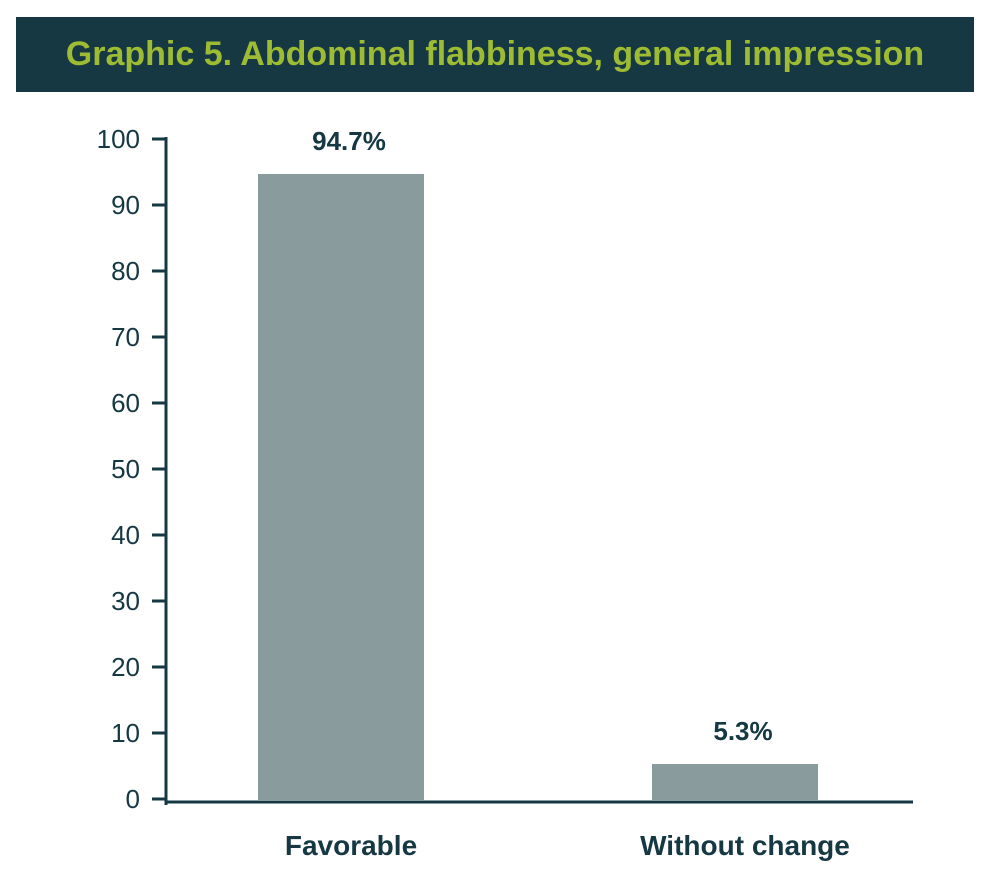 This screenshot has height=889, width=993. I want to click on y-tick-label: 10, so click(125, 733).